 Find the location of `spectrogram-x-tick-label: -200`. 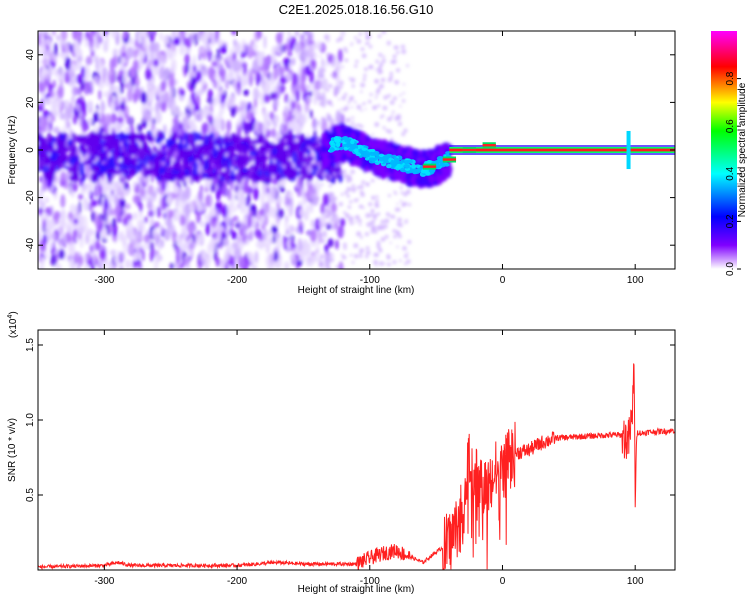

spectrogram-x-tick-label: -200 is located at coordinates (237, 280).